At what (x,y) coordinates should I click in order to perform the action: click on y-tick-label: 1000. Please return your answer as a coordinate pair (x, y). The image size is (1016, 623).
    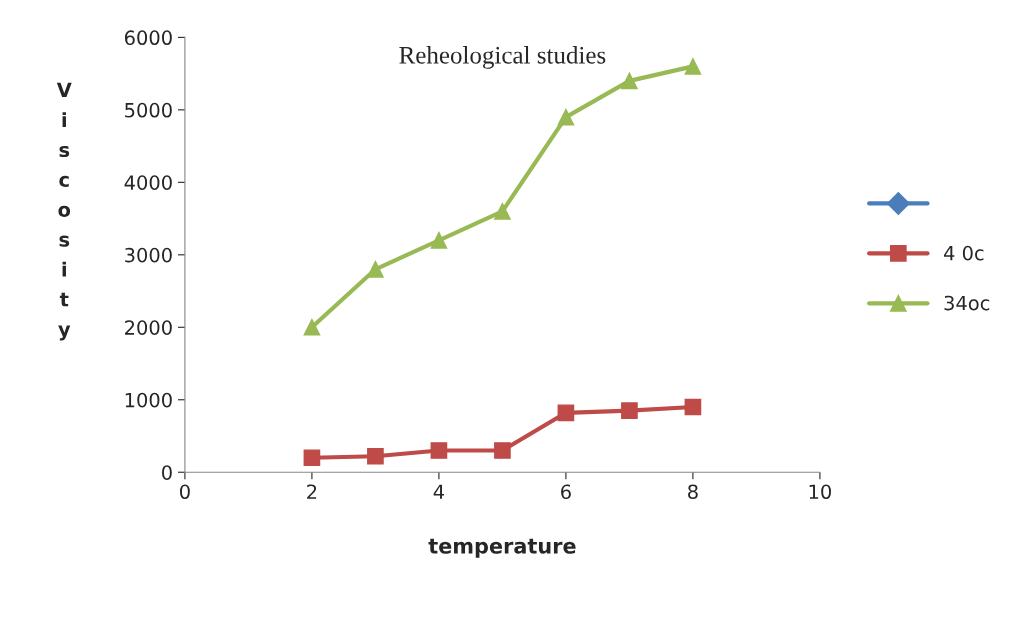
    Looking at the image, I should click on (148, 400).